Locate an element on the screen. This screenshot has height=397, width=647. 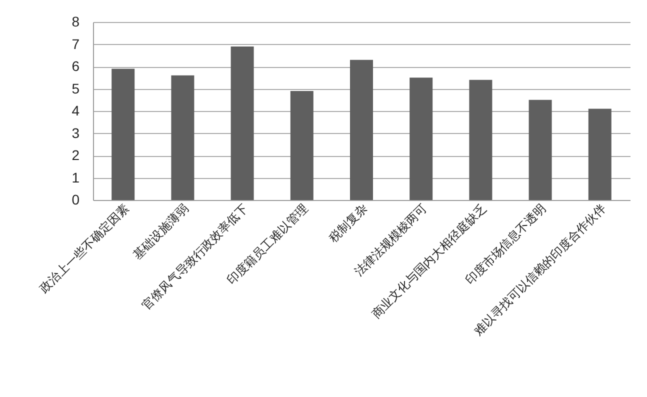
x-tick-label: 税制复杂 is located at coordinates (348, 223).